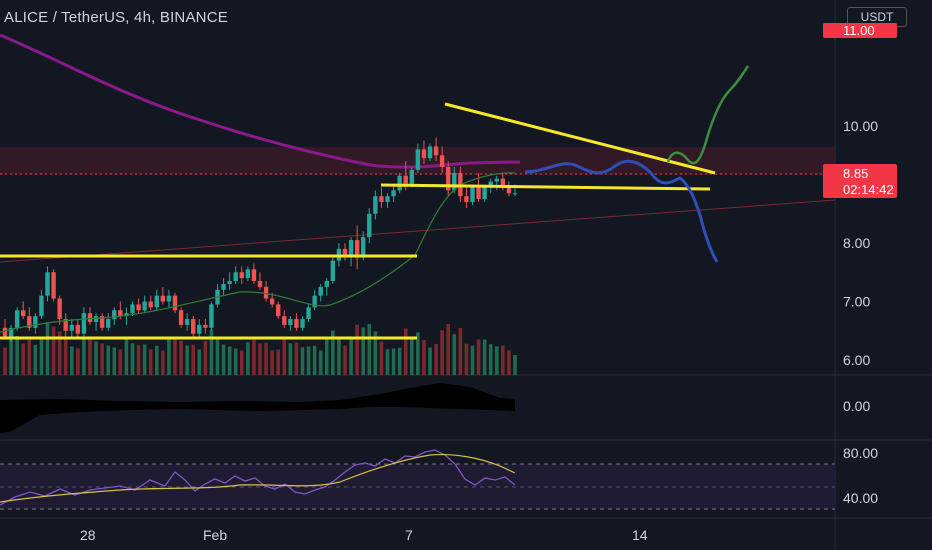 The image size is (932, 550). I want to click on chart-title: ALICE / TetherUS, 4h, BINANCE, so click(116, 17).